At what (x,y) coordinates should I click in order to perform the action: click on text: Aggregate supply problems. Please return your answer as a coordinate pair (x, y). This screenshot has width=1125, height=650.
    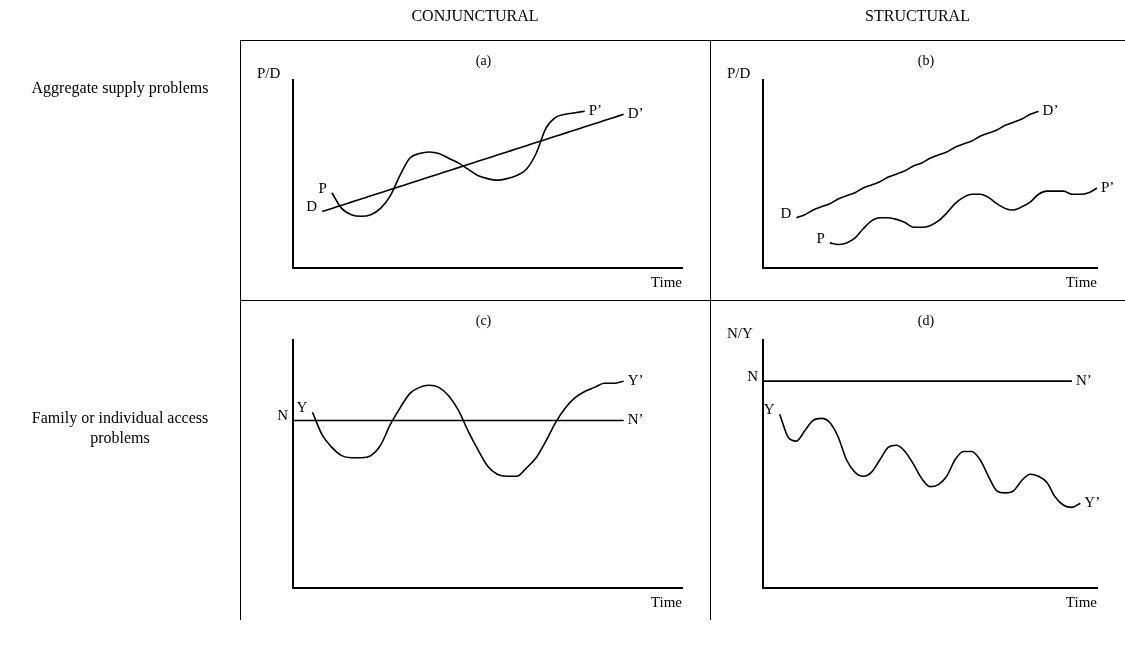
    Looking at the image, I should click on (120, 88).